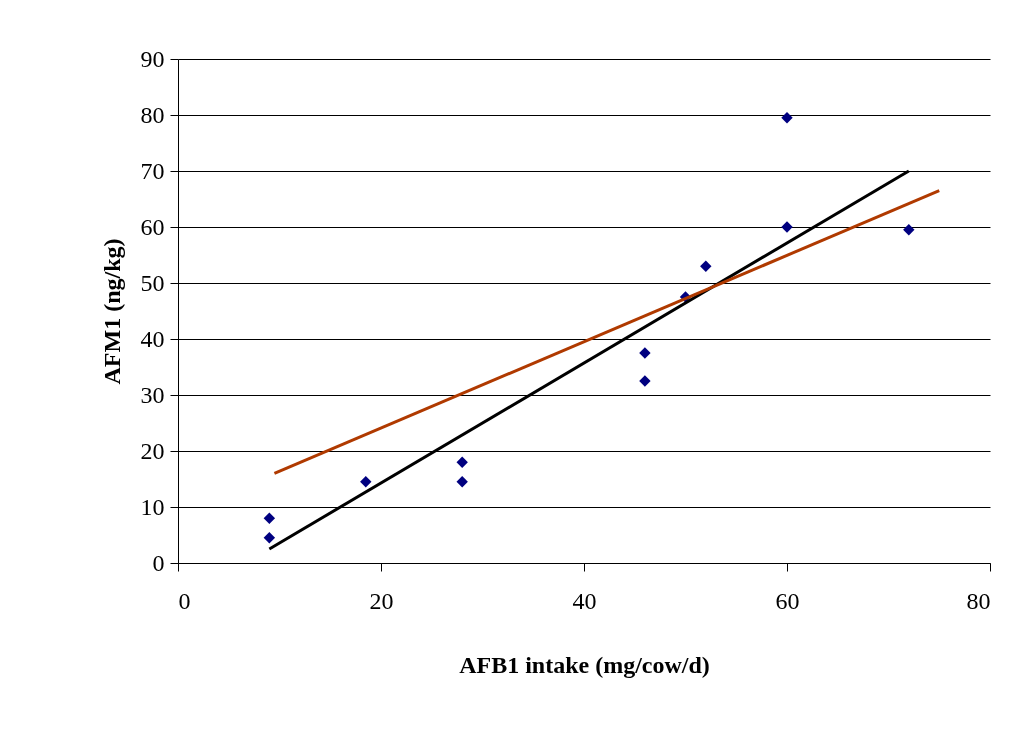 This screenshot has width=1030, height=735. Describe the element at coordinates (381, 600) in the screenshot. I see `x-tick-label: 20` at that location.